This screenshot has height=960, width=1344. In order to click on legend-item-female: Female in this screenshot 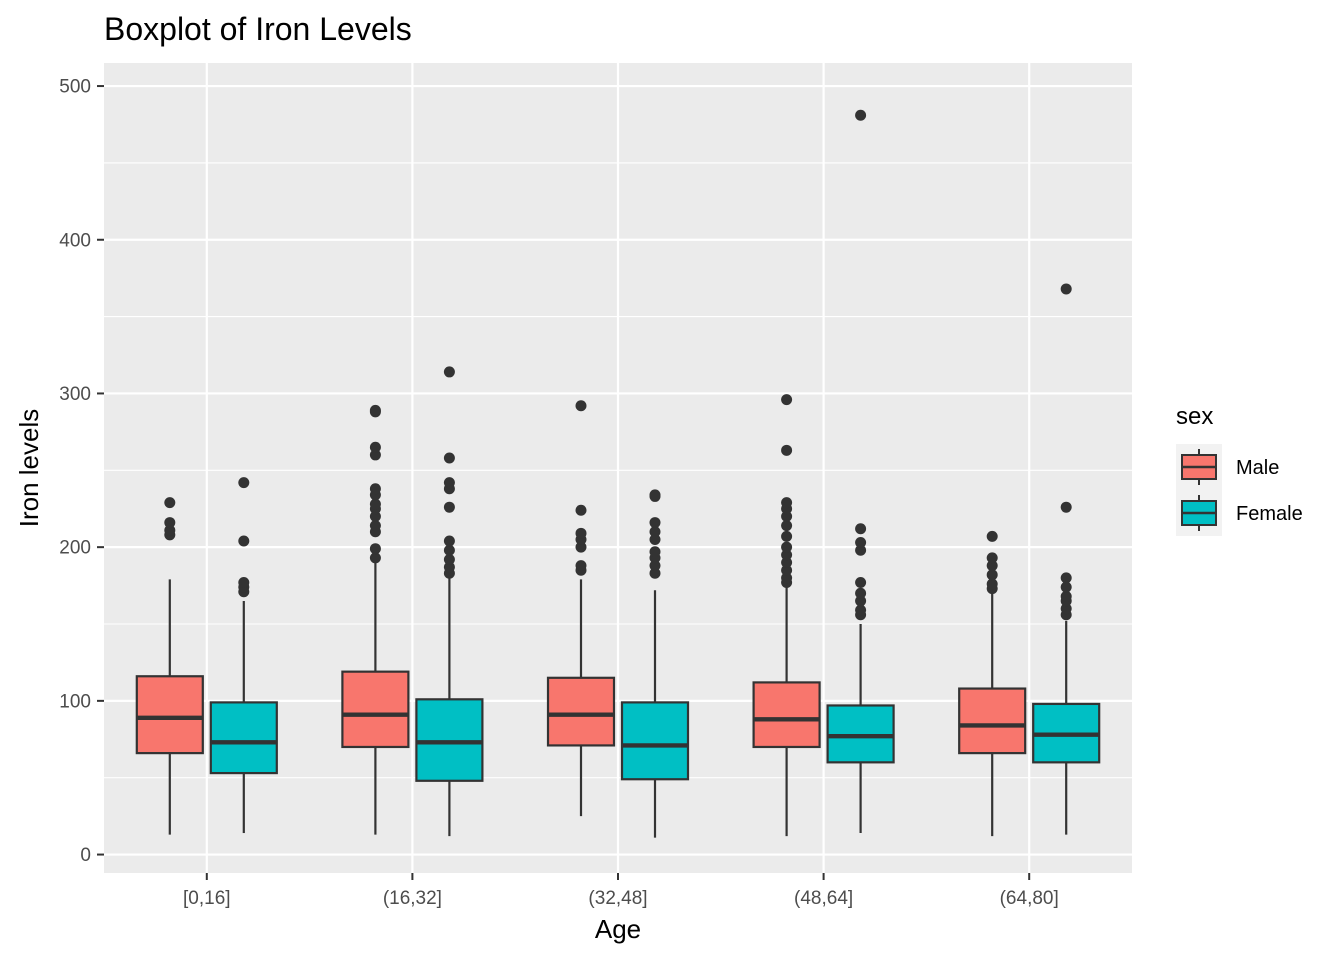, I will do `click(1239, 513)`.